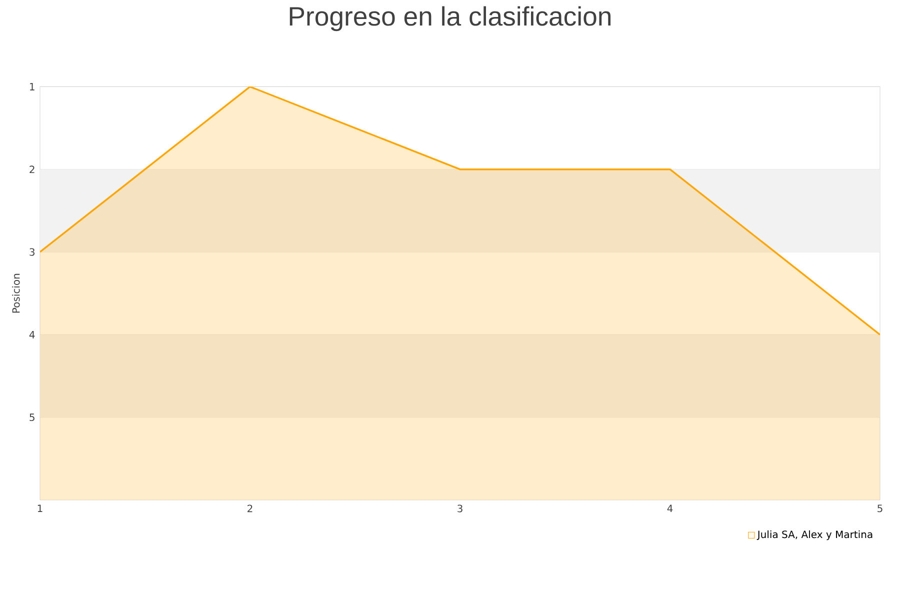 The width and height of the screenshot is (900, 600). Describe the element at coordinates (880, 508) in the screenshot. I see `x-tick-label: 5` at that location.